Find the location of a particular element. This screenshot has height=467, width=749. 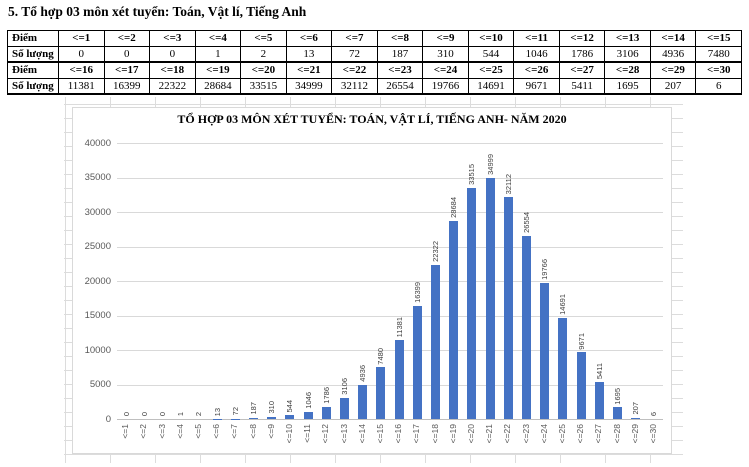

row-header-cell: Điểm is located at coordinates (33, 38).